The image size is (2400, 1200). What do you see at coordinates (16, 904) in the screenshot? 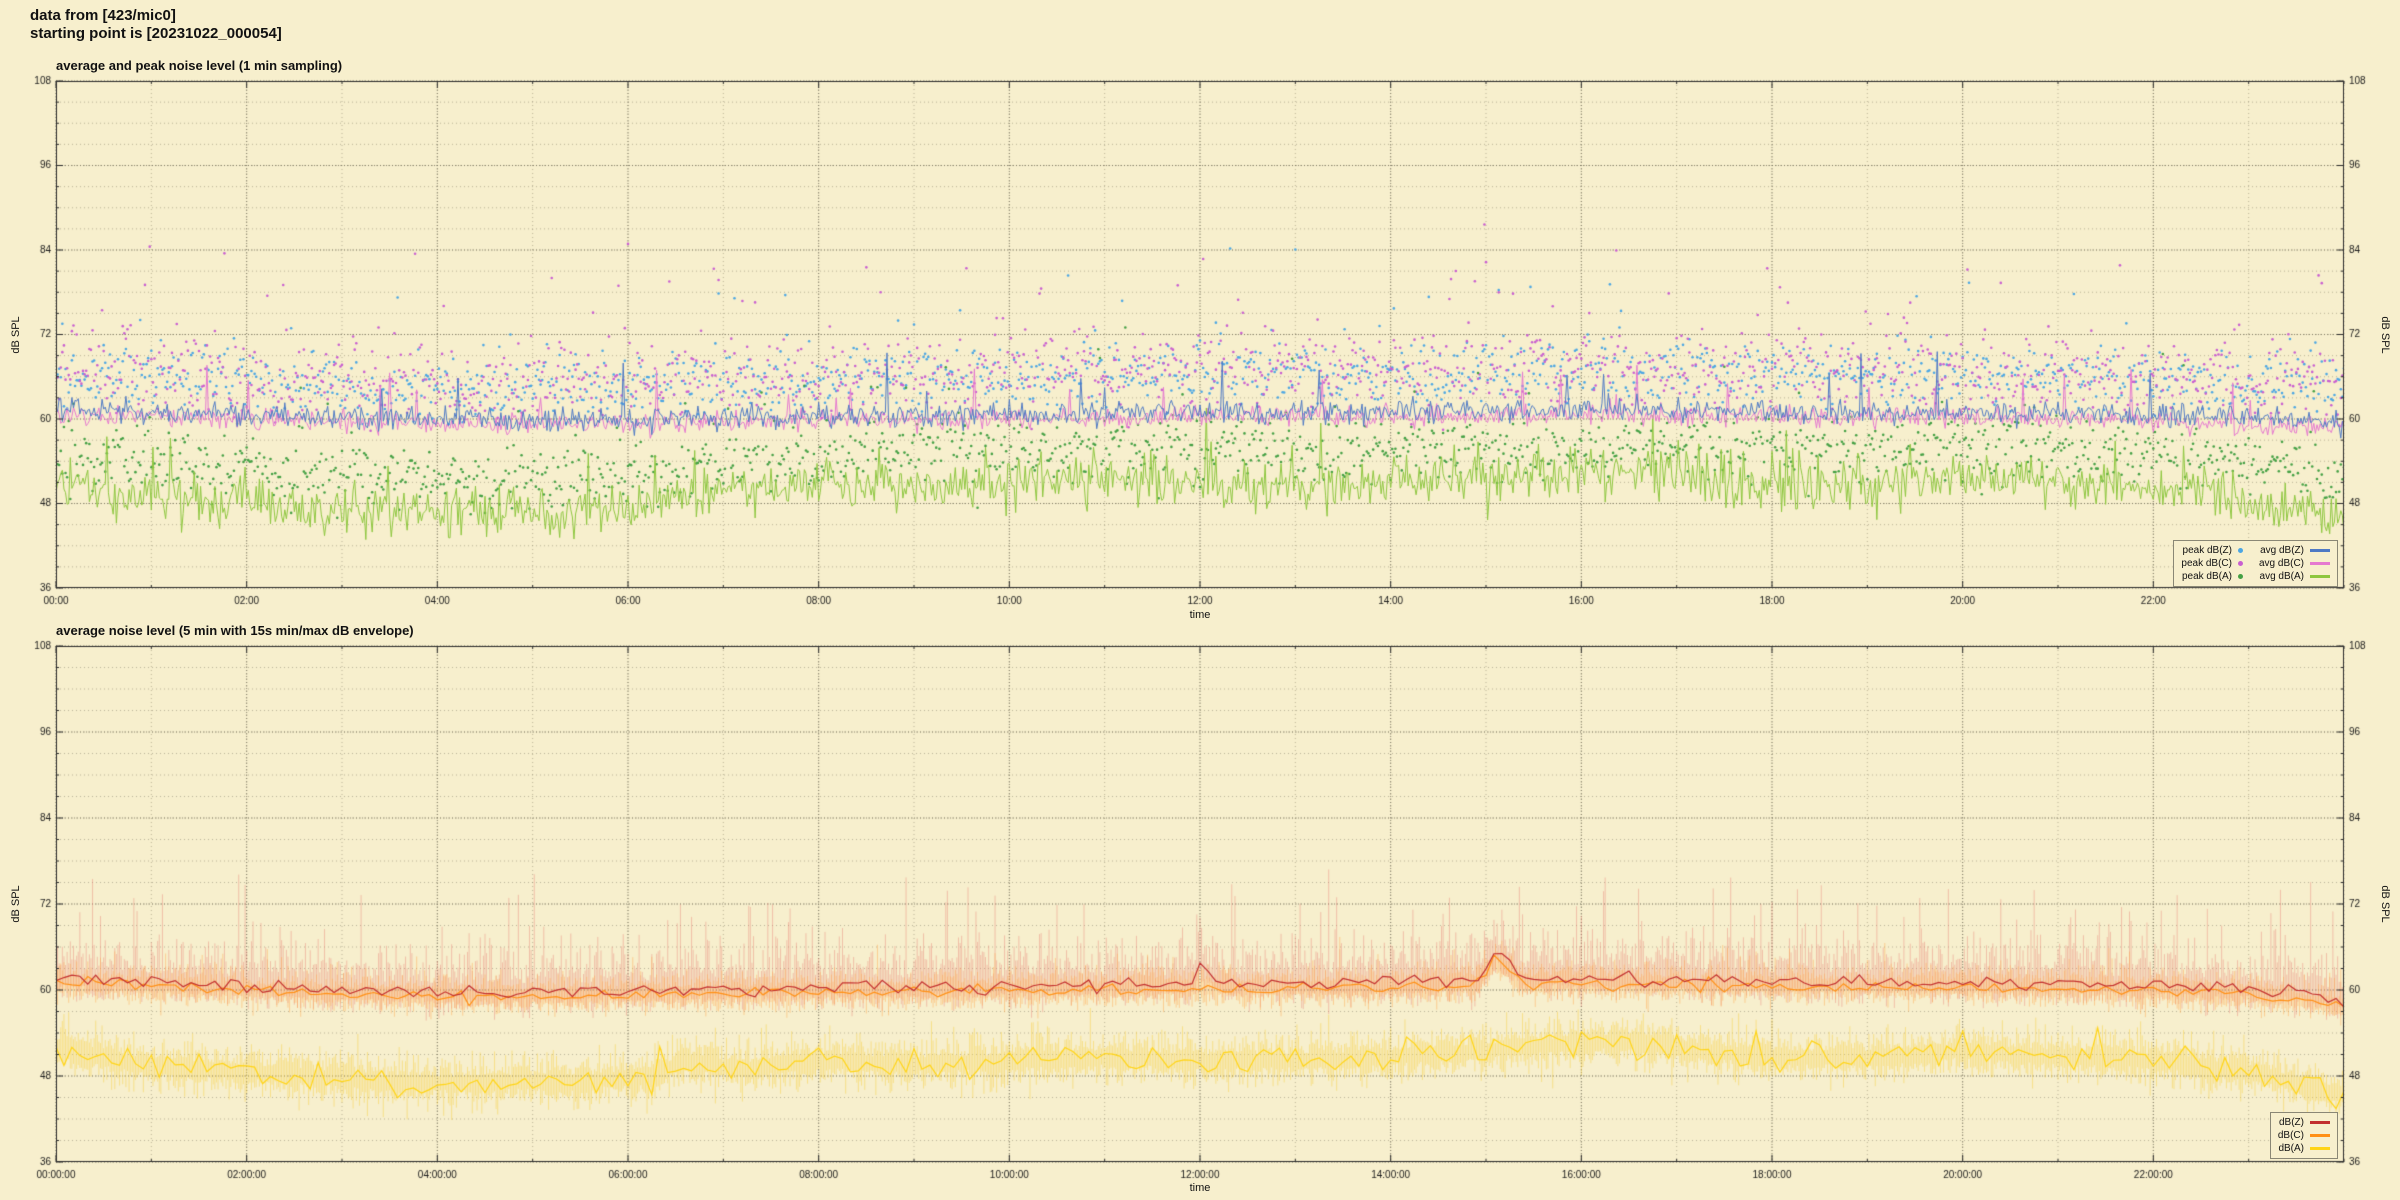
I see `chart2-yaxis-label-left: dB SPL` at bounding box center [16, 904].